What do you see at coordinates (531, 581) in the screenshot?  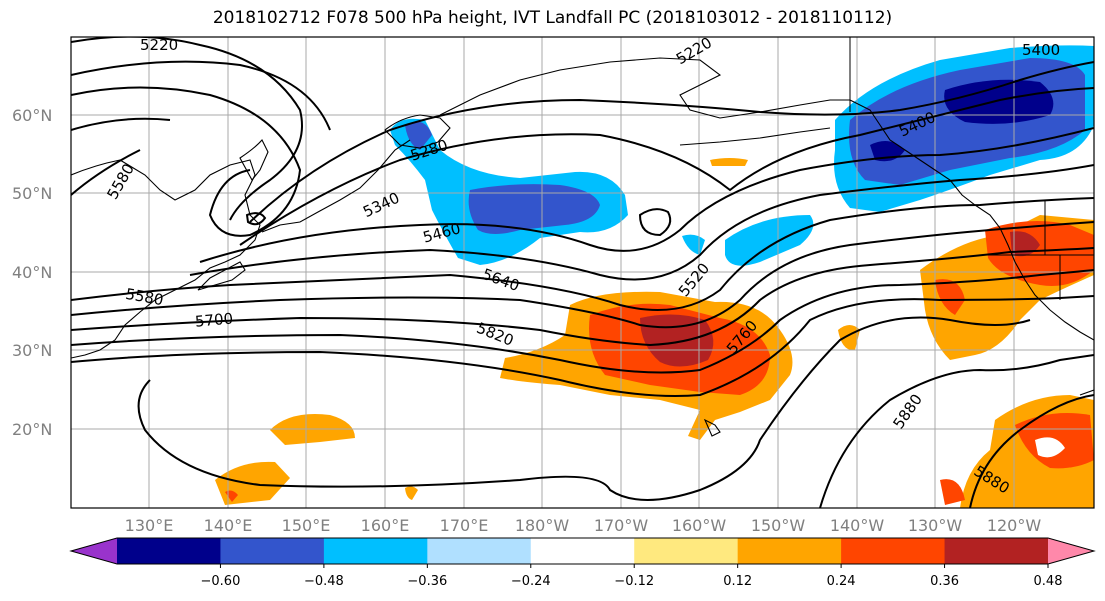 I see `colorbar-tick-label: −0.24` at bounding box center [531, 581].